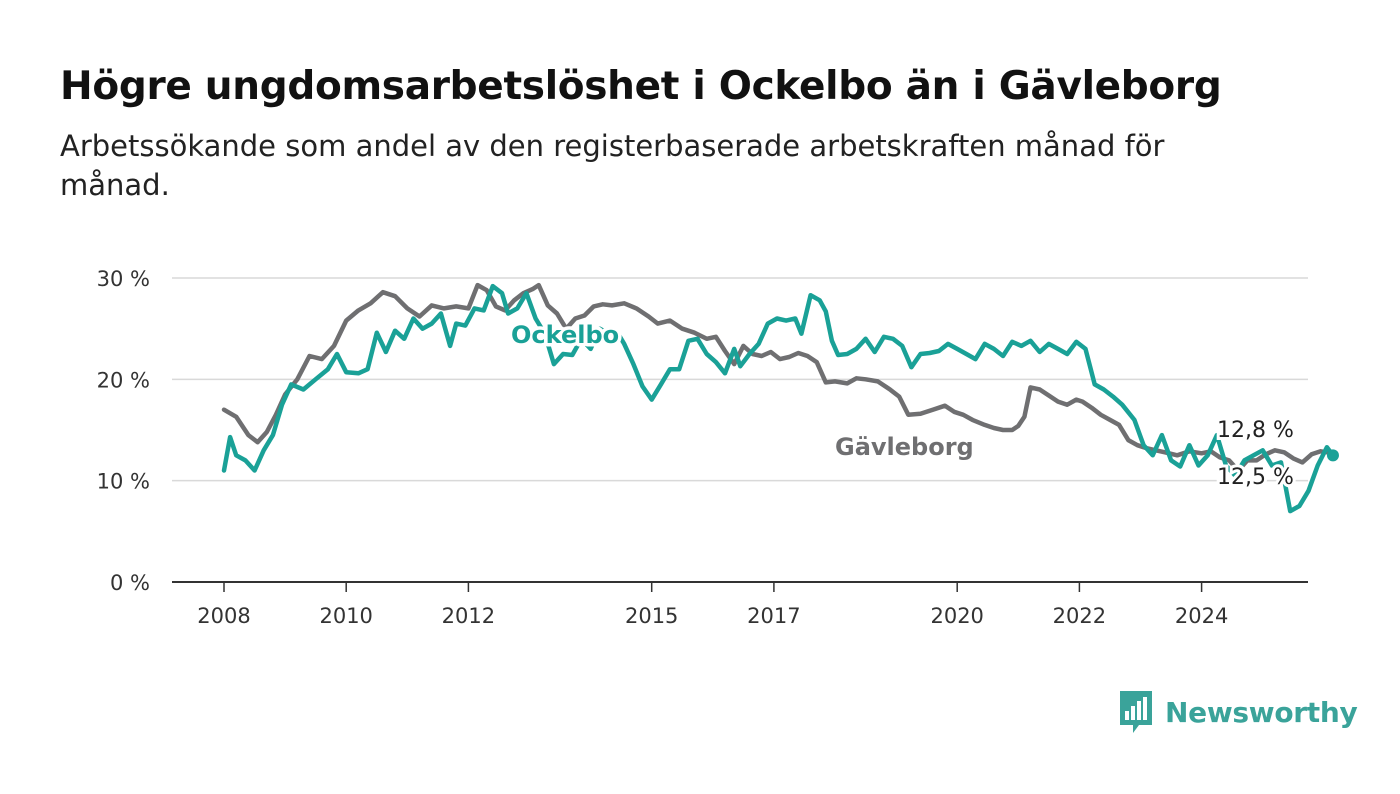 This screenshot has width=1400, height=794. I want to click on end-label-gavleborg: 12,8 %, so click(1255, 430).